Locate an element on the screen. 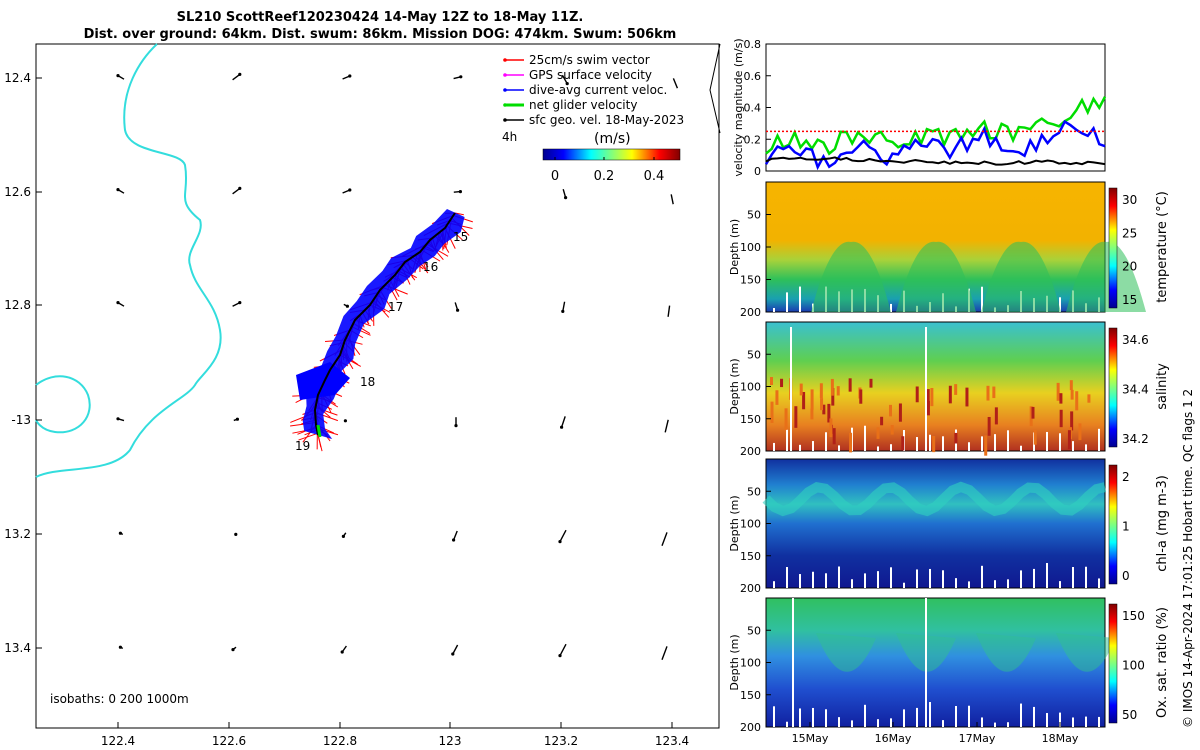  colorbar-tick-label: 150 is located at coordinates (1133, 616).